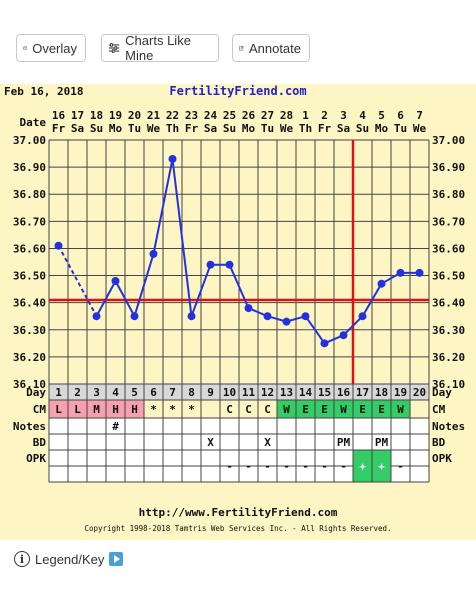  Describe the element at coordinates (40, 442) in the screenshot. I see `bd-row-label: BD` at that location.